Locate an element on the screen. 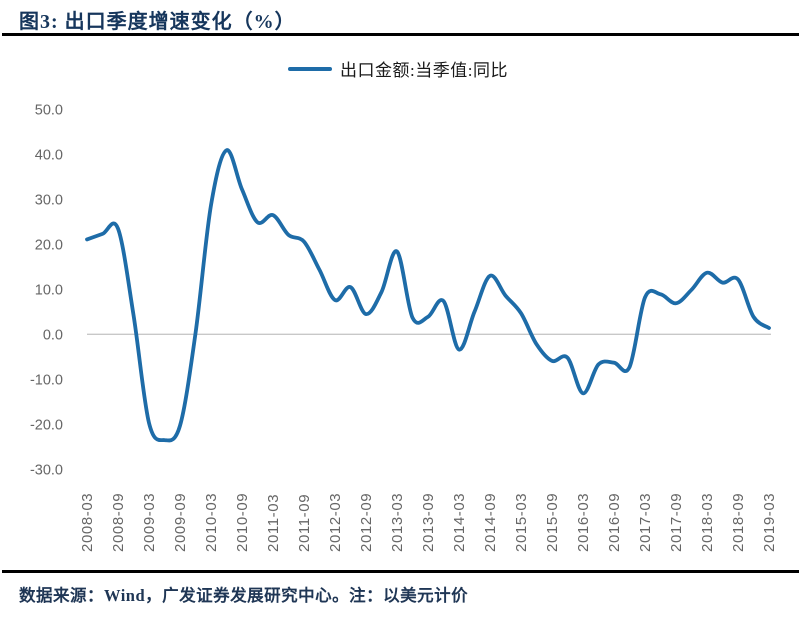 The width and height of the screenshot is (806, 621). x-tick-label: 2012-09 is located at coordinates (366, 522).